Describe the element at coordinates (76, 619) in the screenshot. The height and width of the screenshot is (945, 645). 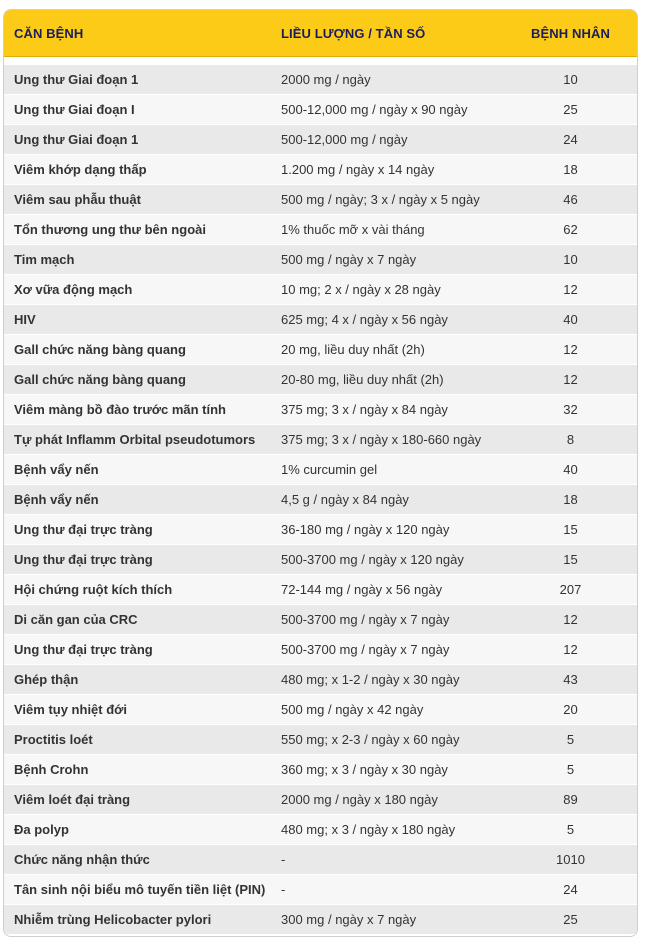
I see `cell-disease: Di căn gan của CRC` at that location.